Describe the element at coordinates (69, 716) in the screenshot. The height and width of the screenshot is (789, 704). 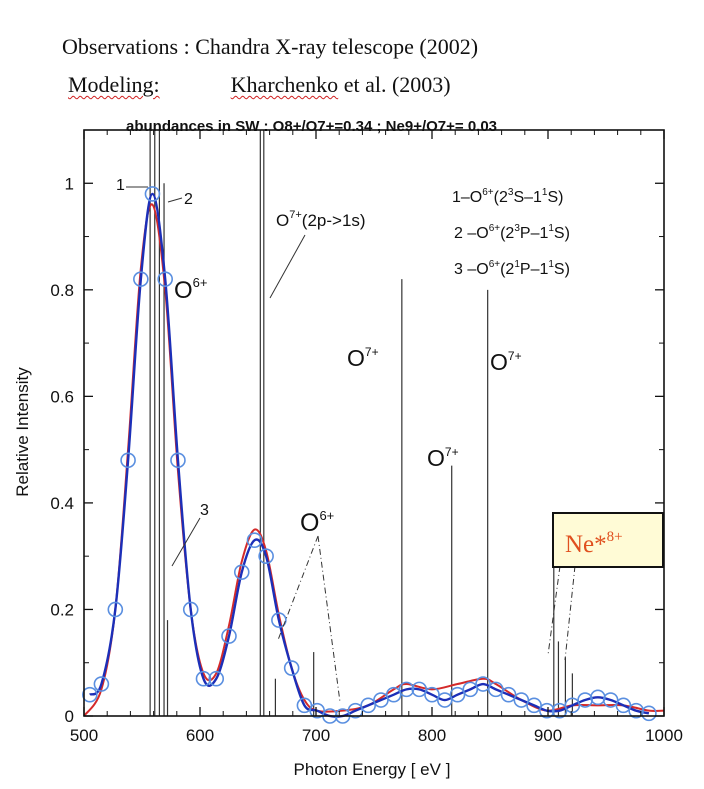
I see `y-tick-label: 0` at that location.